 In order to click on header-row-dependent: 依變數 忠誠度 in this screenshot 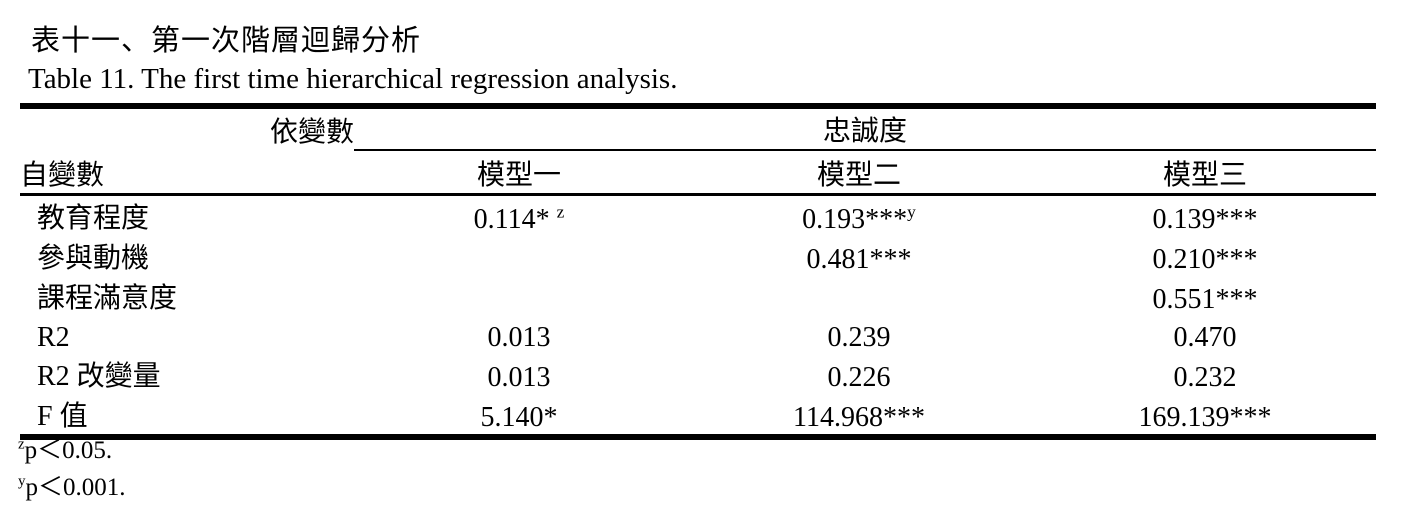, I will do `click(698, 128)`.